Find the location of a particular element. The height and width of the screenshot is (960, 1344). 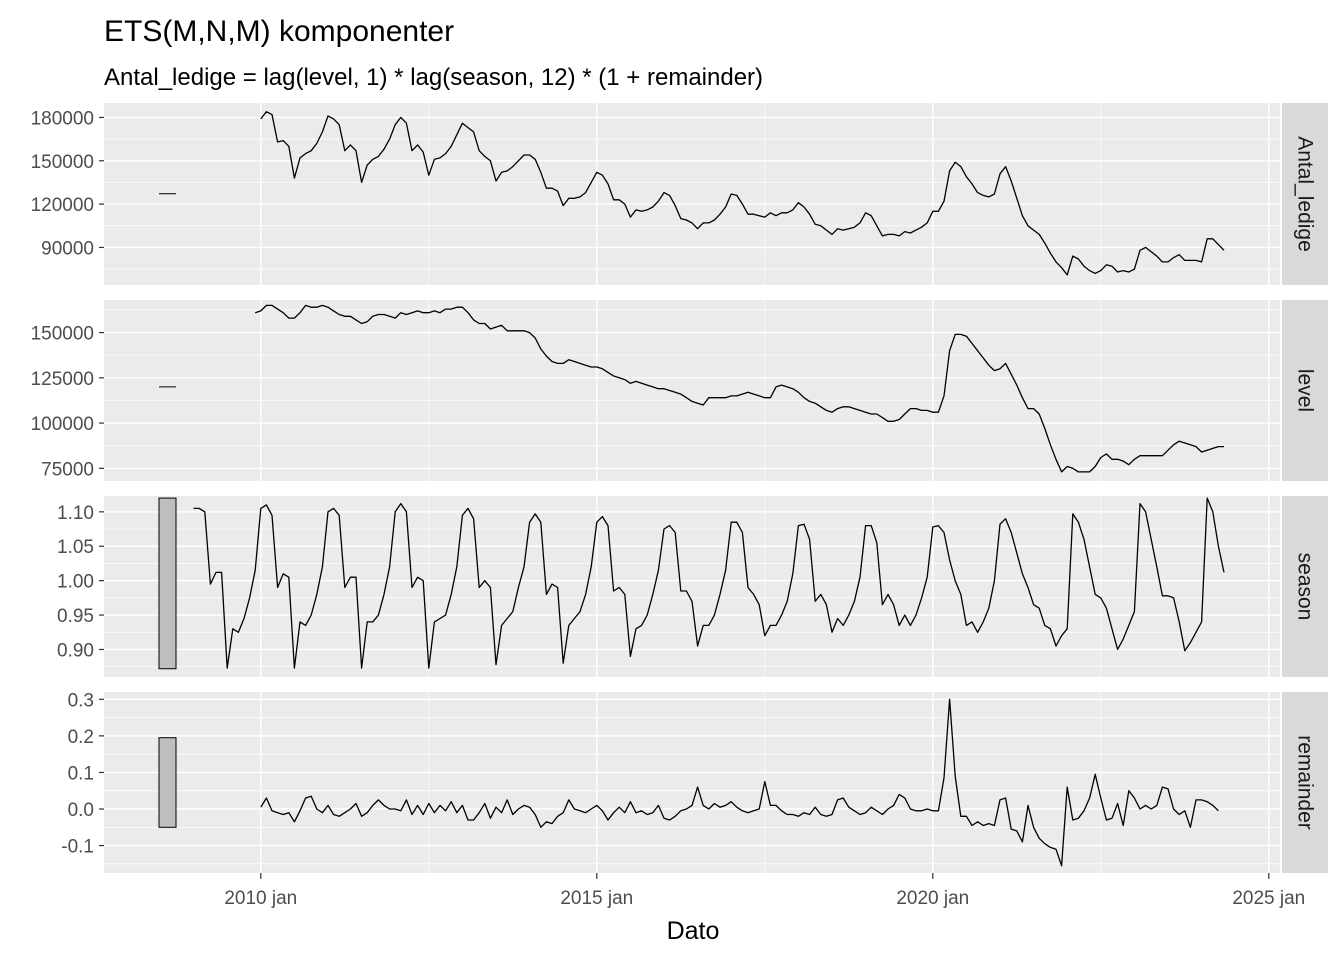

y-tick-label: 0.3 is located at coordinates (81, 700).